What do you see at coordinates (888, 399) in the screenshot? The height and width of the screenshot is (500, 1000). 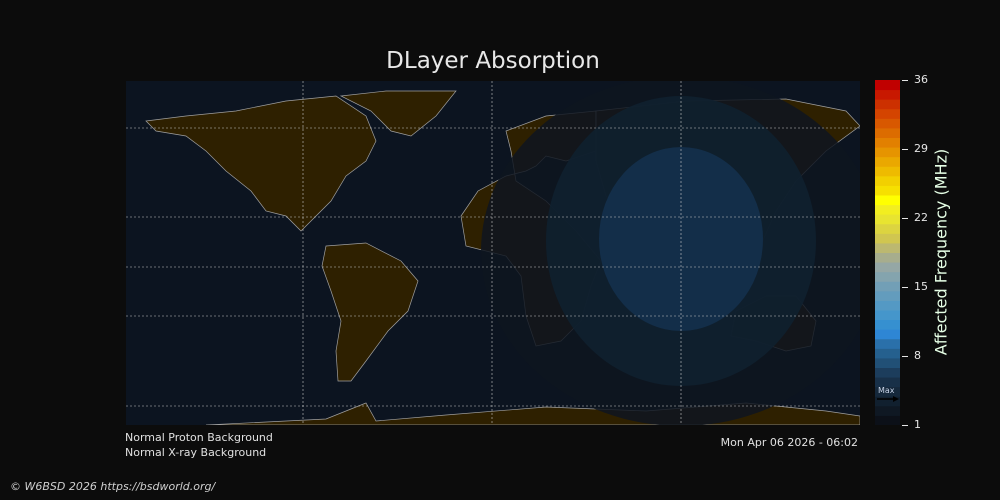 I see `max-arrow-icon` at bounding box center [888, 399].